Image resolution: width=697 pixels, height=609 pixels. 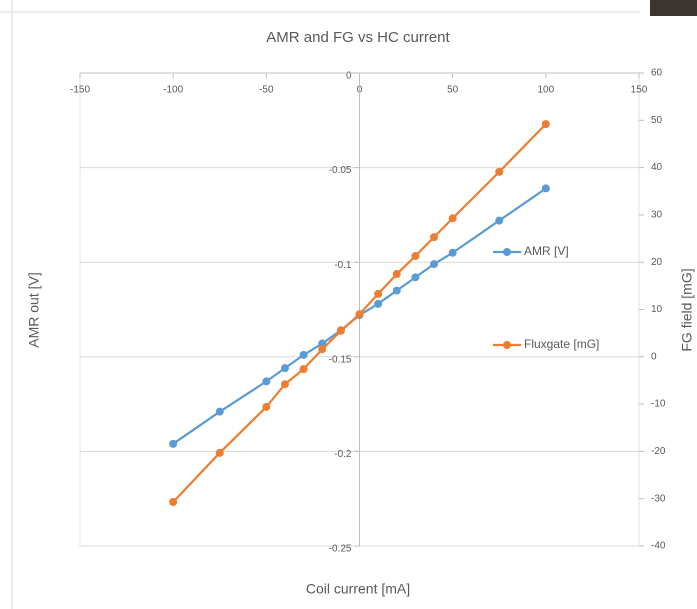 I want to click on y2-tick-label: 50, so click(x=657, y=120).